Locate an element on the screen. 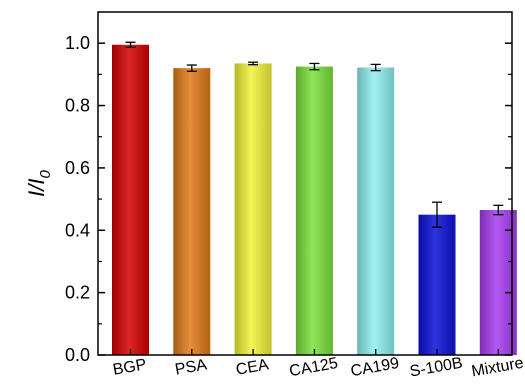 This screenshot has height=385, width=525. y-tick-label: 0.2 is located at coordinates (77, 293).